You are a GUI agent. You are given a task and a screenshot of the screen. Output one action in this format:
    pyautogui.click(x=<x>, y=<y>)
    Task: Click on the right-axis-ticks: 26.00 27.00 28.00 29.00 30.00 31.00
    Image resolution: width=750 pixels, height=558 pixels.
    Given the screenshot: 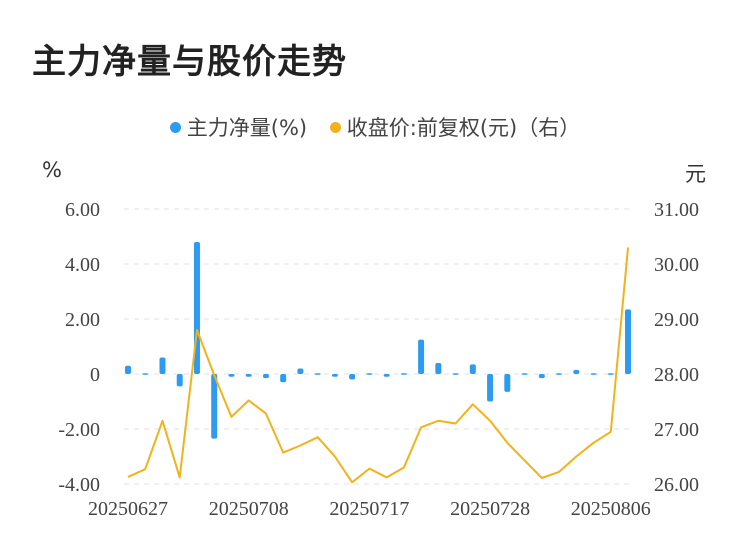 What is the action you would take?
    pyautogui.click(x=676, y=347)
    